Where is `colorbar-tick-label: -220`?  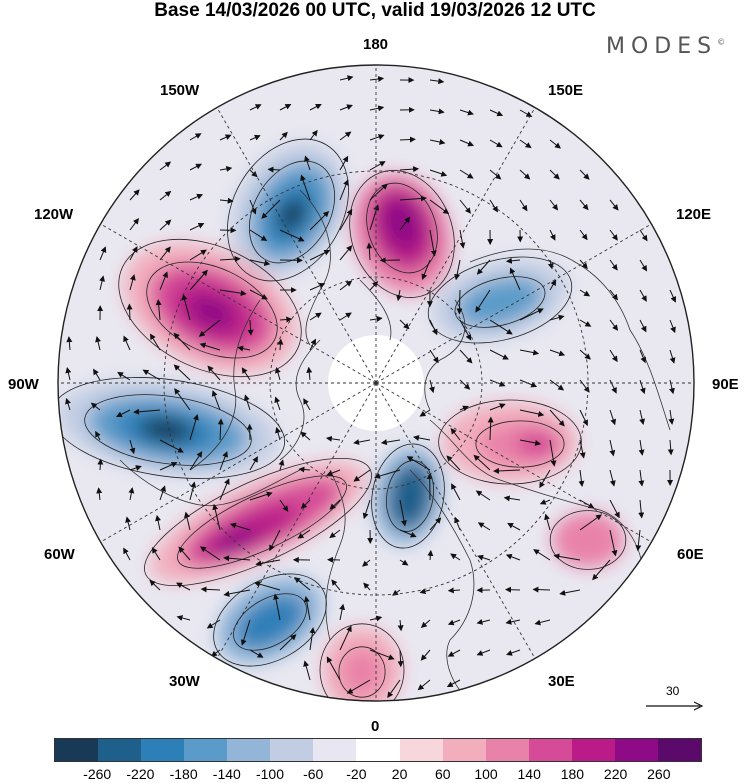 colorbar-tick-label: -220 is located at coordinates (140, 774).